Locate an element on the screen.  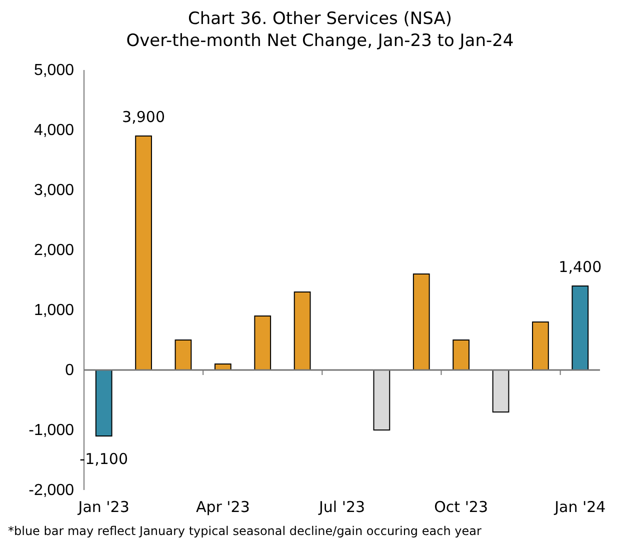
x-tick-label: Jul '23 is located at coordinates (342, 507).